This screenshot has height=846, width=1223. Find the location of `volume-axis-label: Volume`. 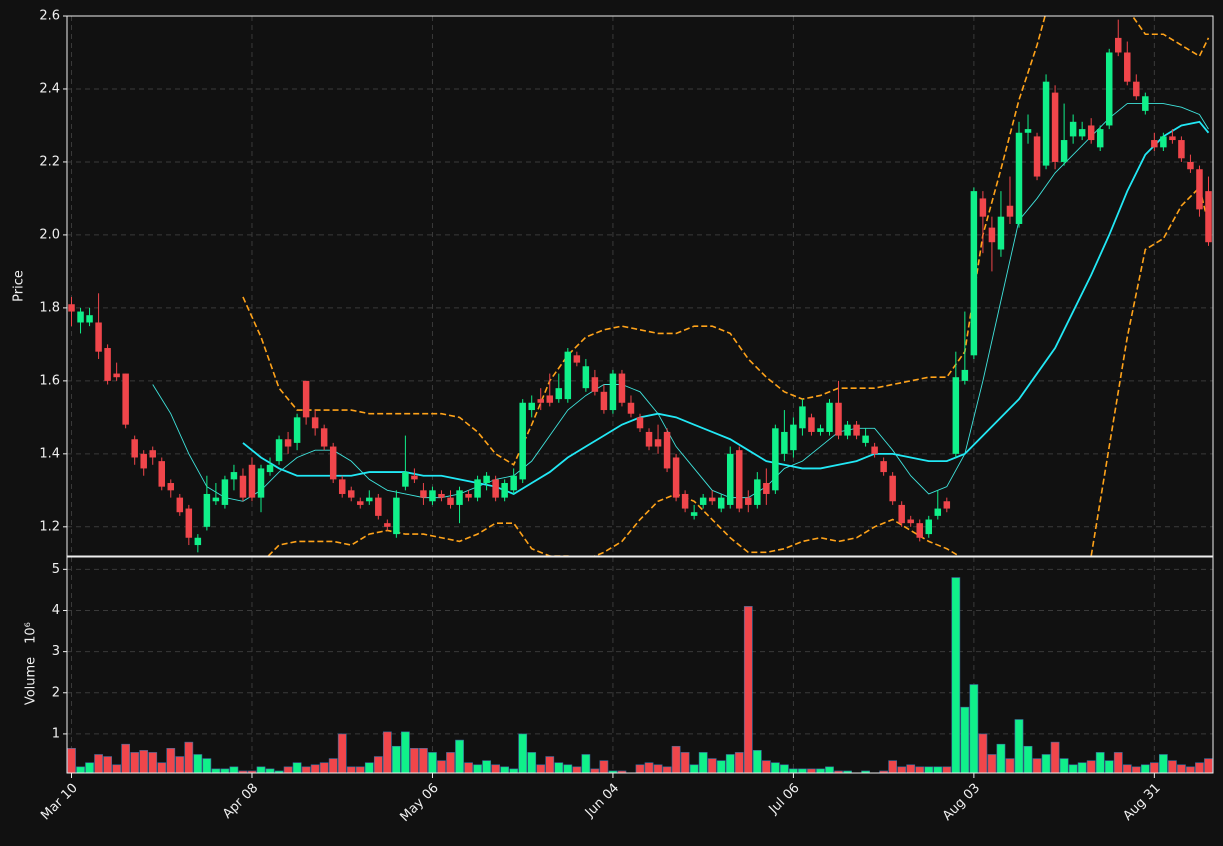

volume-axis-label: Volume is located at coordinates (31, 681).